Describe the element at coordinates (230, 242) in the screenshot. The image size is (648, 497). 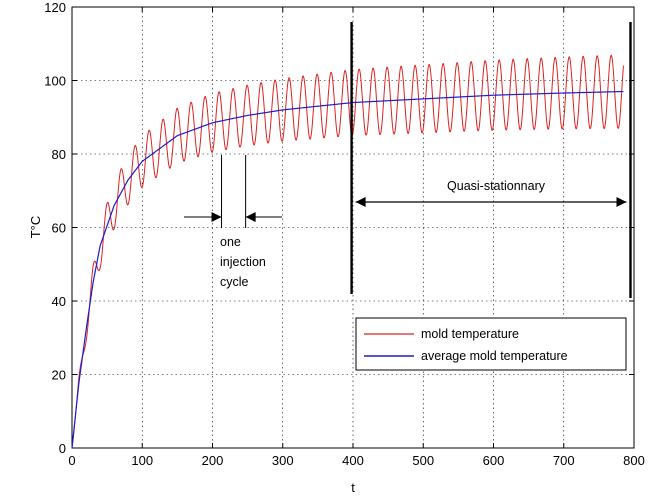
I see `cycle-label-line-1: one` at that location.